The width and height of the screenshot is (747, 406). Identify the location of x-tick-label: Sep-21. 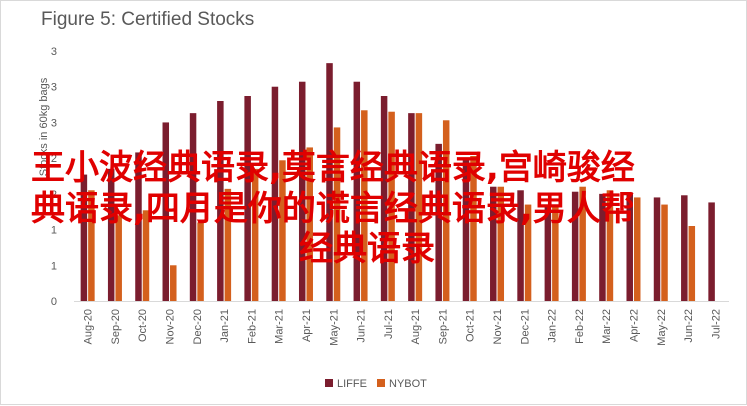
(443, 326).